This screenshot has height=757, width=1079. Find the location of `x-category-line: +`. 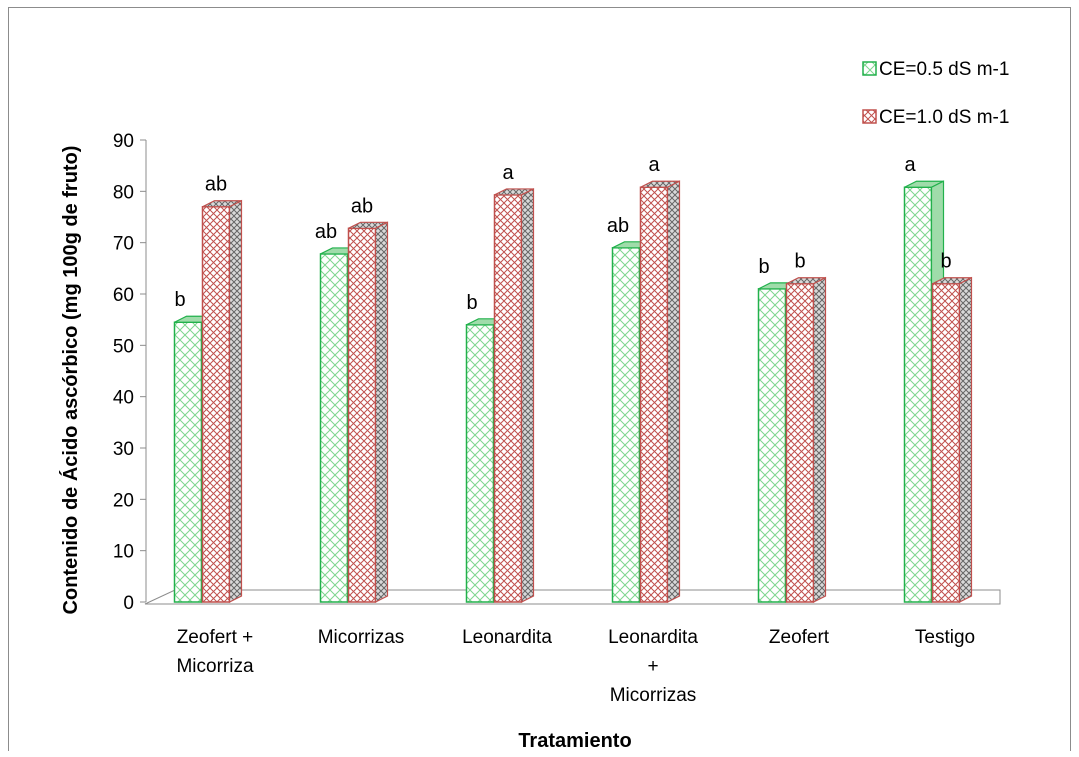

x-category-line: + is located at coordinates (652, 666).